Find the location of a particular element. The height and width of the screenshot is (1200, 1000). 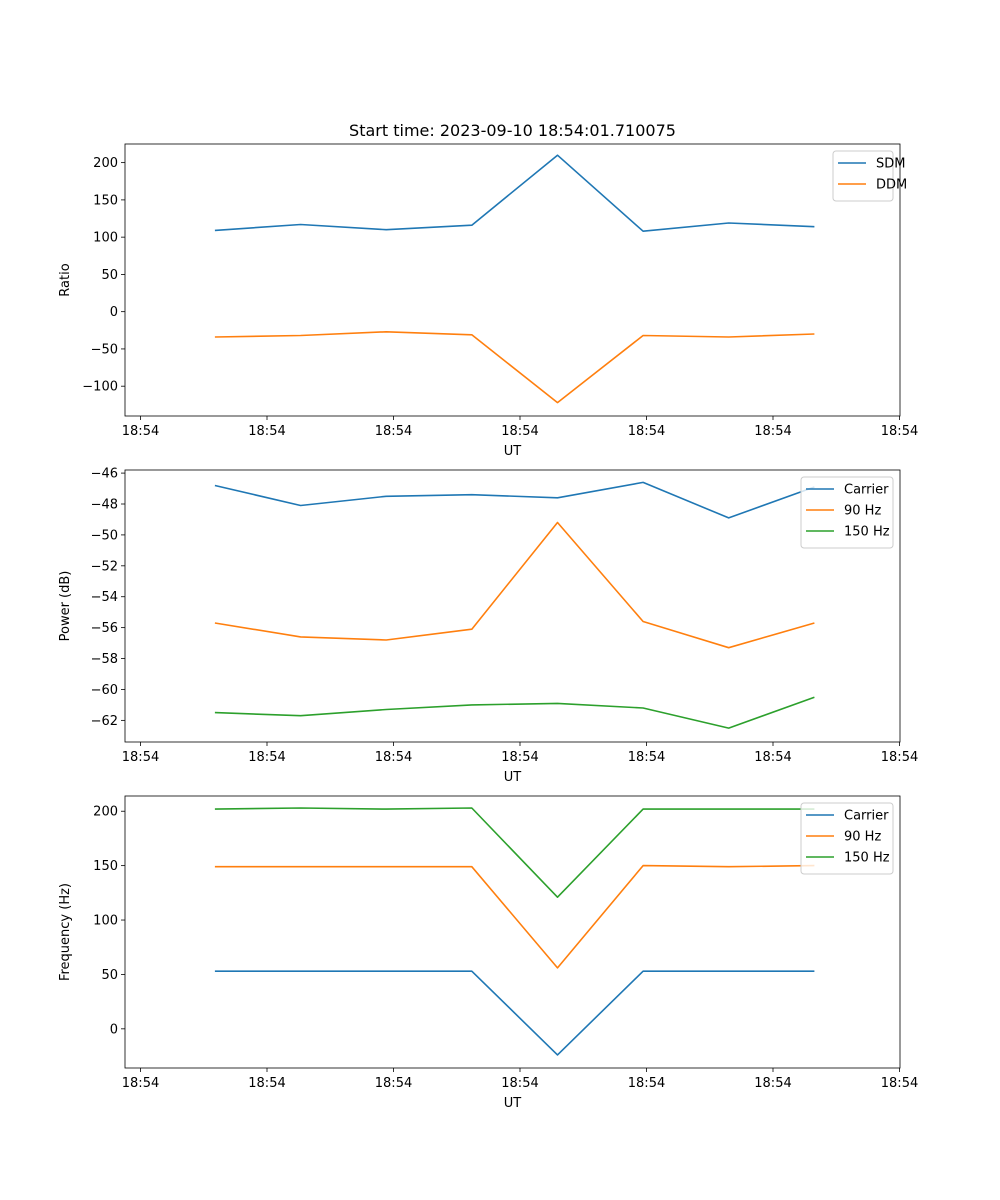

series-line-ddm is located at coordinates (514, 367).